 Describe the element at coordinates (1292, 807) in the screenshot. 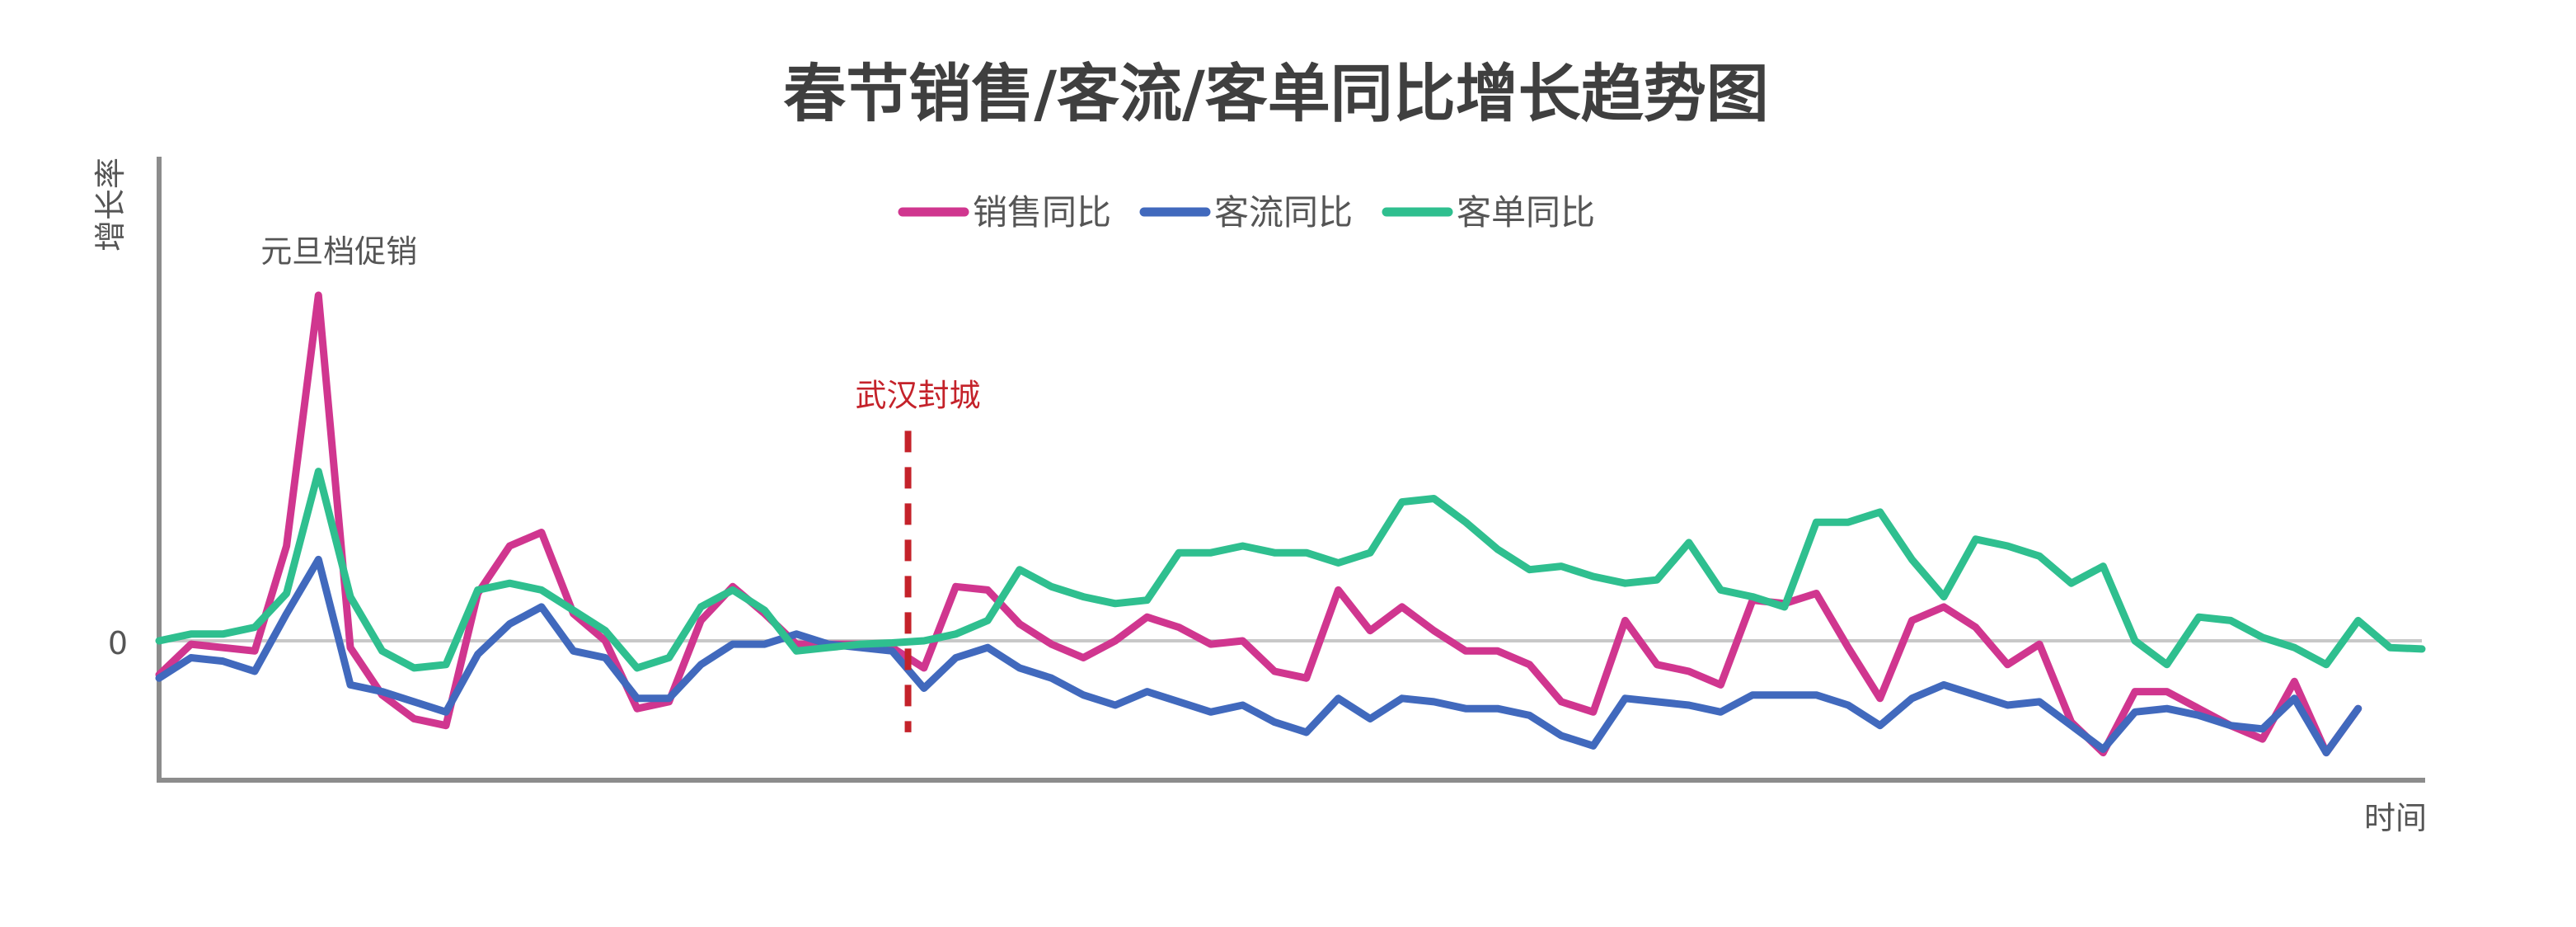

I see `x-axis: 时间` at that location.